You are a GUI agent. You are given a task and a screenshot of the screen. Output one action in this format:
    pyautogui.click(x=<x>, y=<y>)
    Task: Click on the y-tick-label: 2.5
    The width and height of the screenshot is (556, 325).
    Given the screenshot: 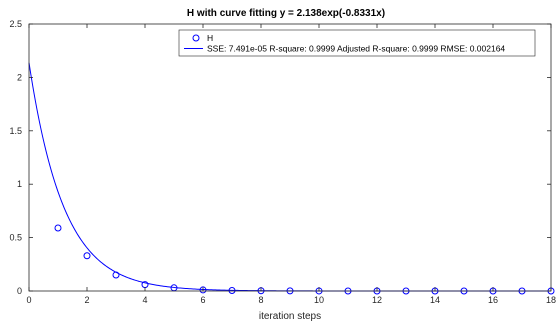 What is the action you would take?
    pyautogui.click(x=15, y=24)
    